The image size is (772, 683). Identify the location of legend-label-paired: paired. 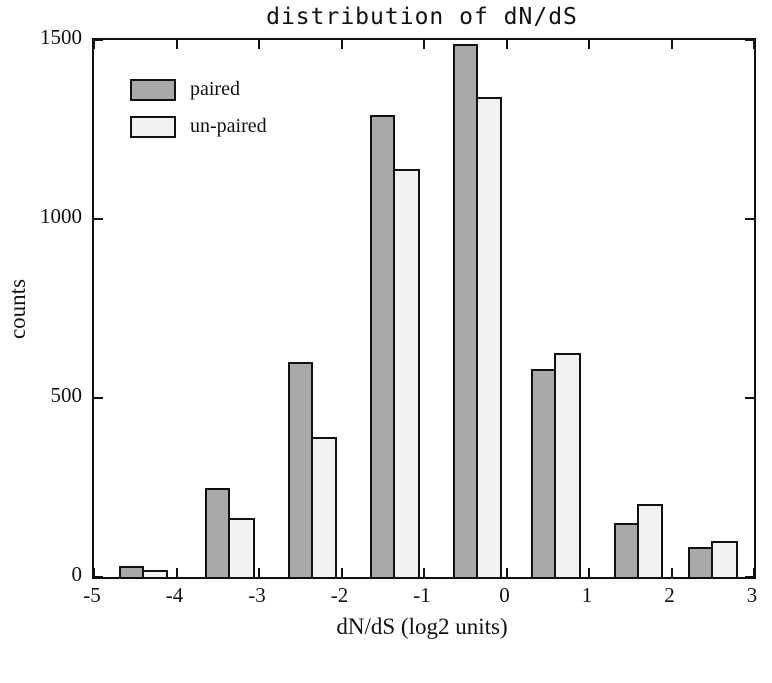
(215, 89).